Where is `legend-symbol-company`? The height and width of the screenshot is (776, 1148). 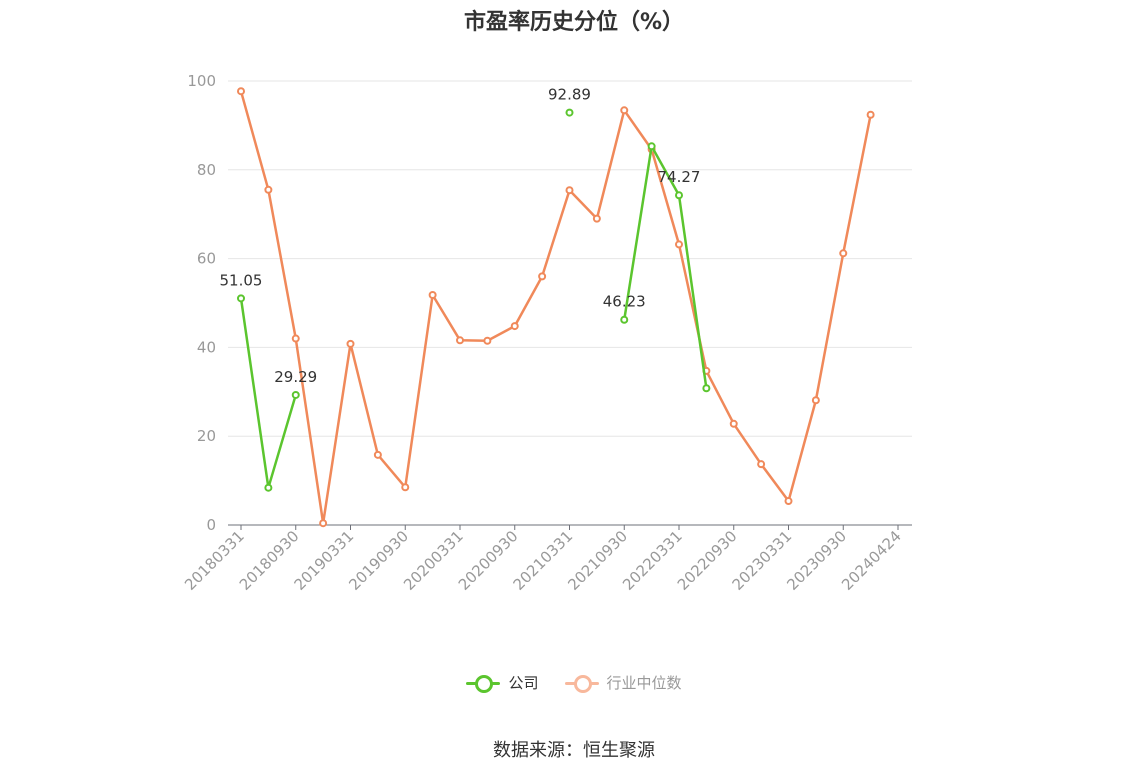 legend-symbol-company is located at coordinates (483, 683).